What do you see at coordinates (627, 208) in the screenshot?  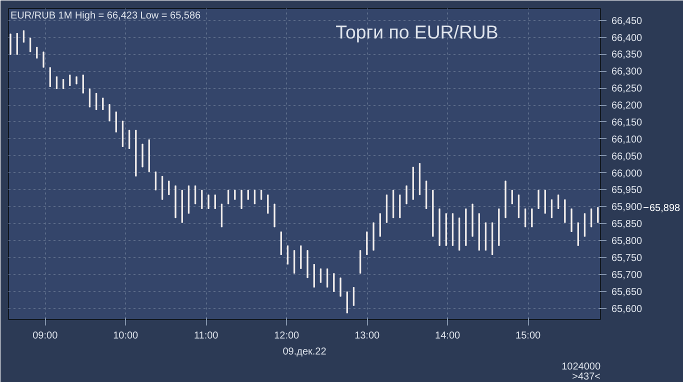 I see `y-tick-label: 65,900` at bounding box center [627, 208].